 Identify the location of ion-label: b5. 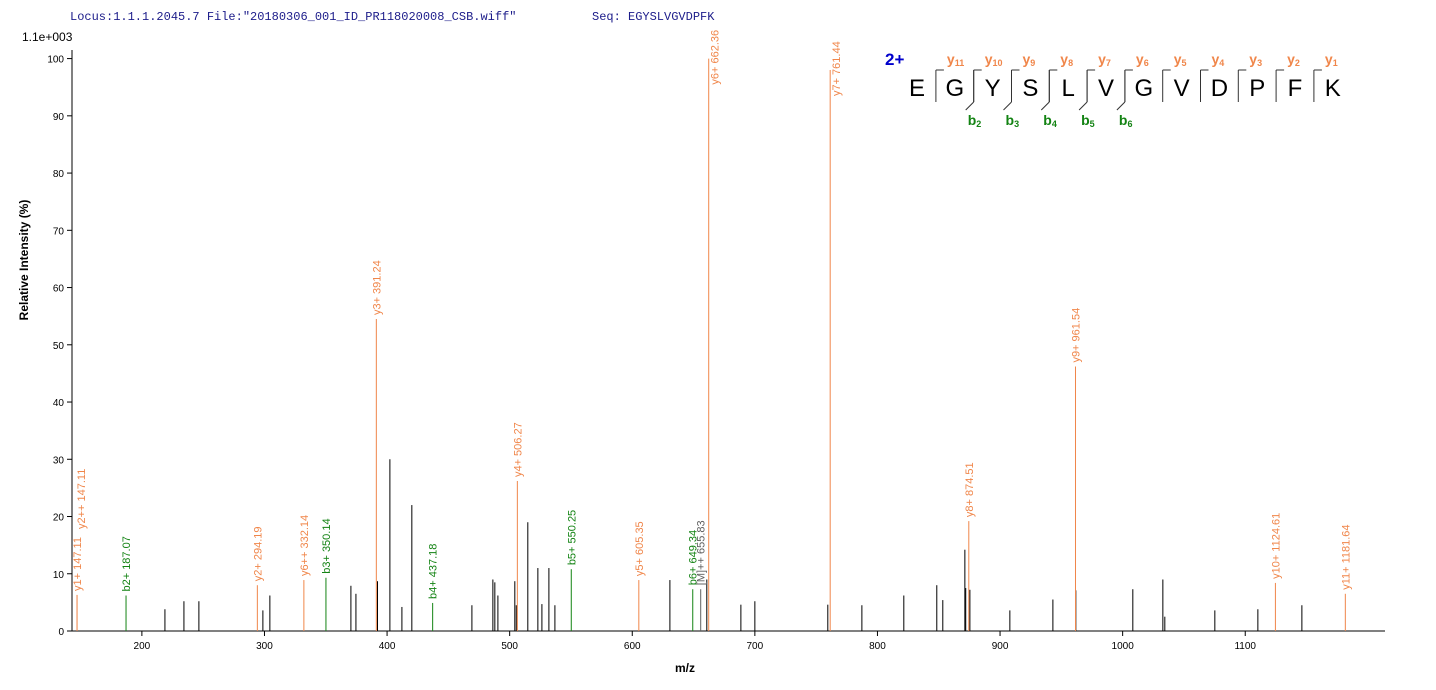
(1088, 120).